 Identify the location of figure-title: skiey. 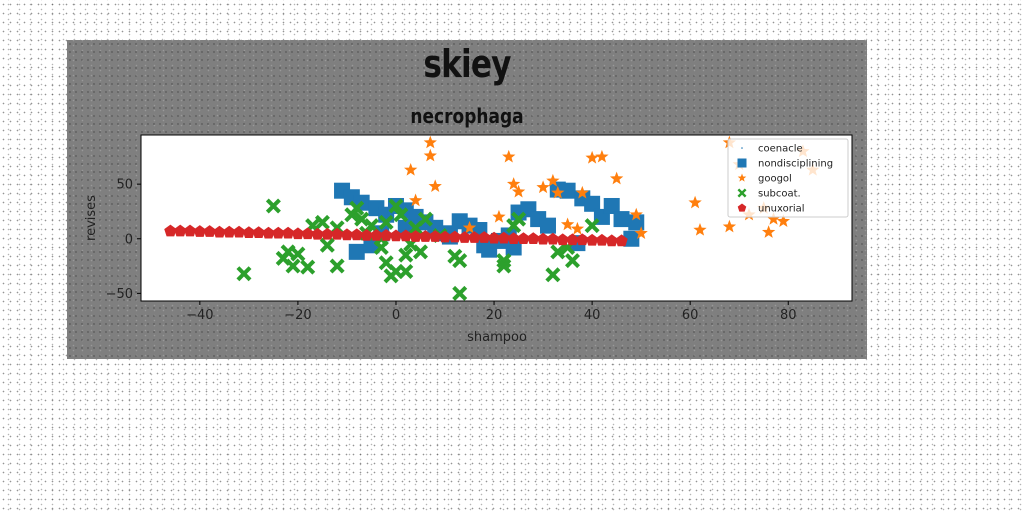
(467, 64).